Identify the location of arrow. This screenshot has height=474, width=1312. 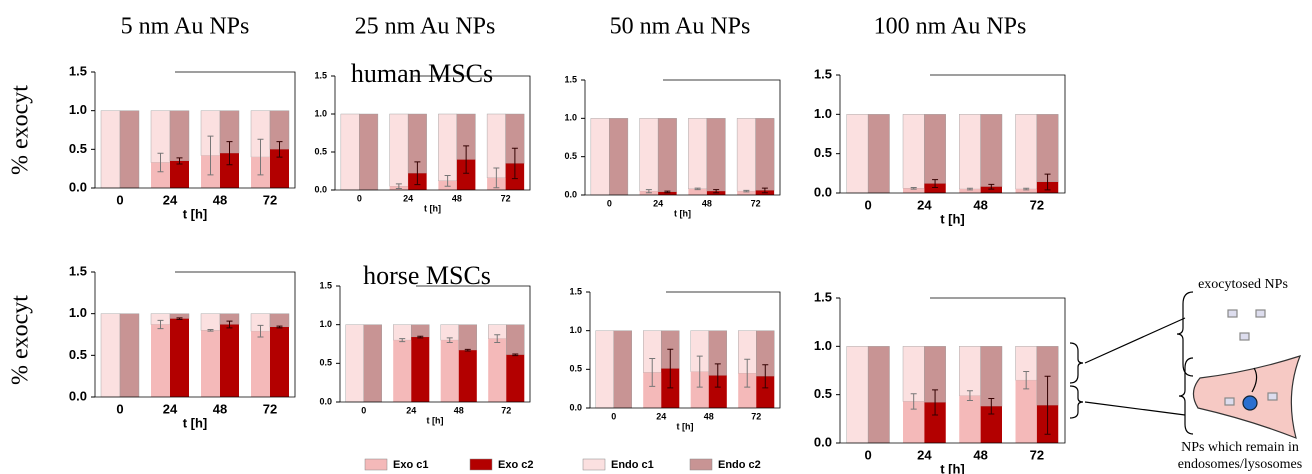
(1254, 380).